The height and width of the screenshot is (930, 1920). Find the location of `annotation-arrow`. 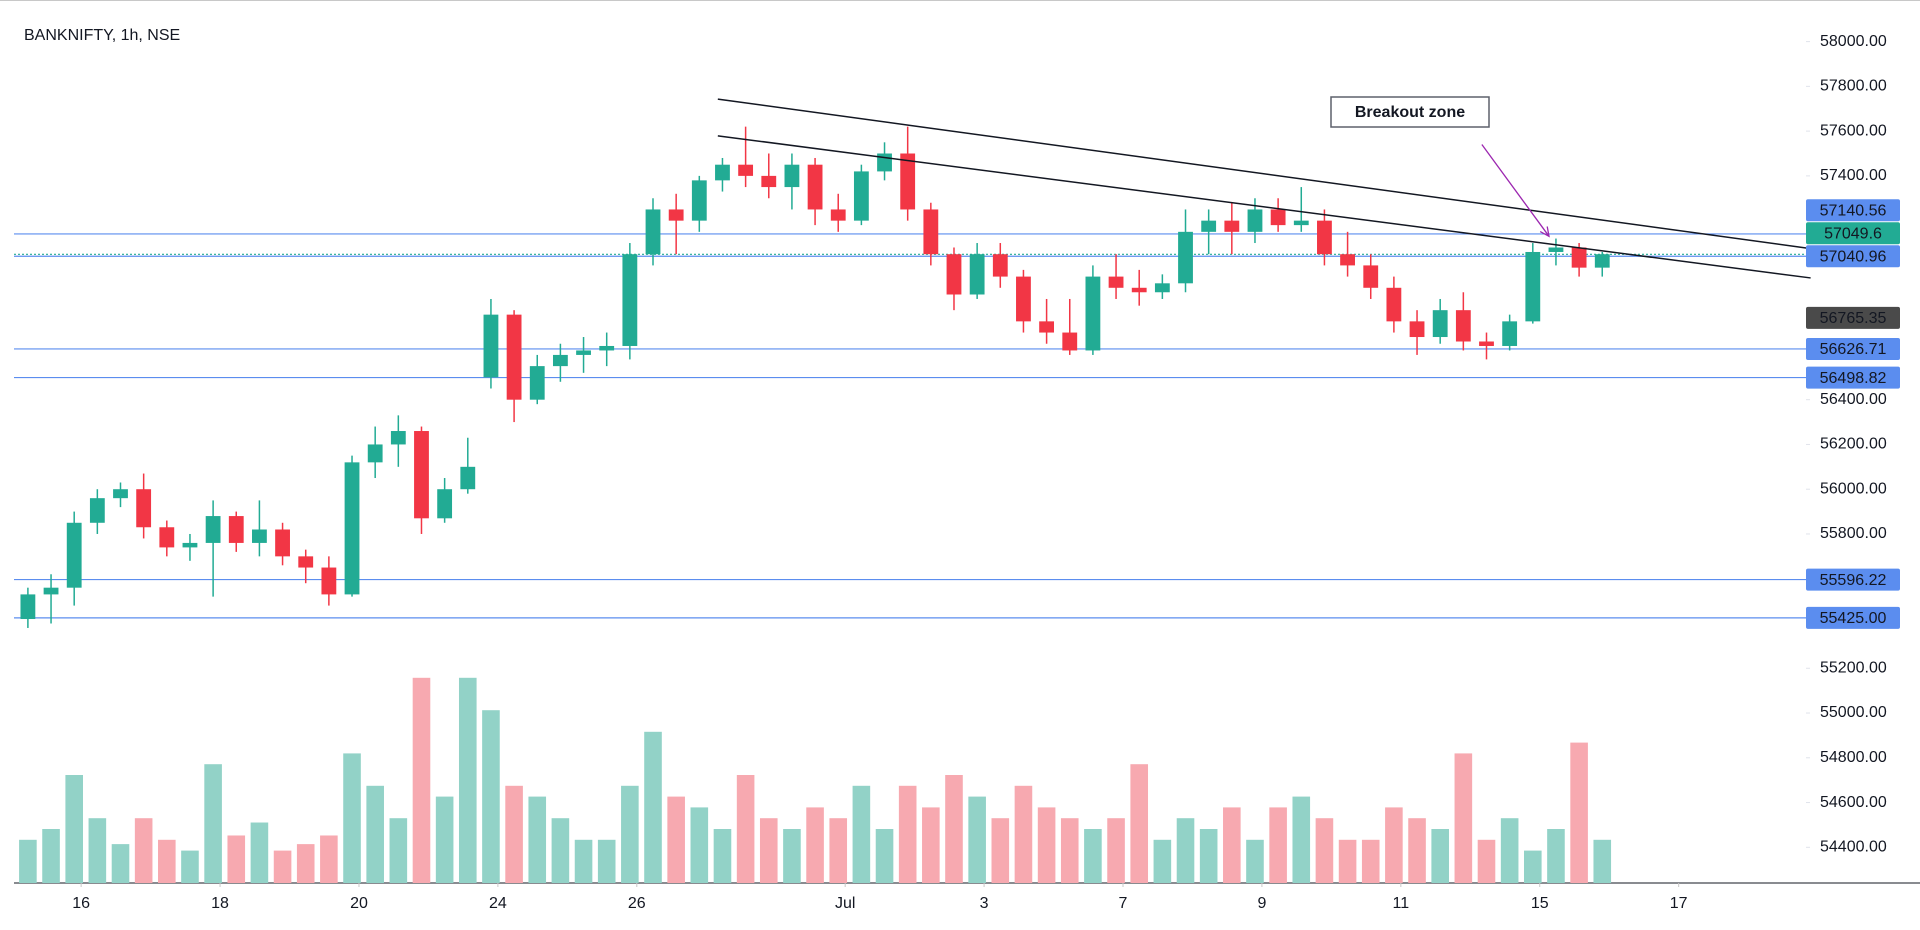

annotation-arrow is located at coordinates (1515, 190).